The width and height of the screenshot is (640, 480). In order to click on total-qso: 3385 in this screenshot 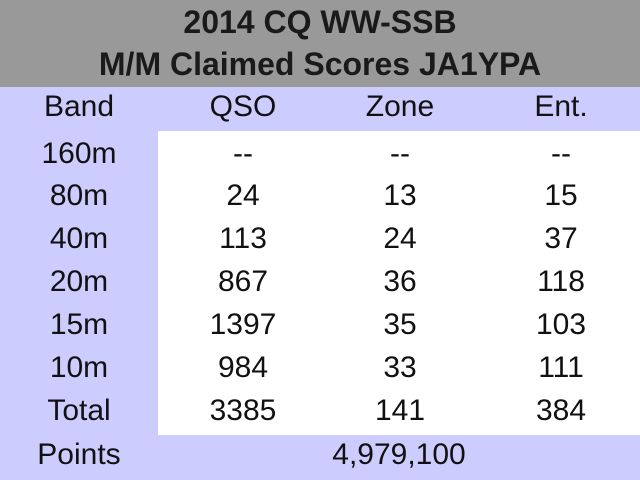, I will do `click(243, 410)`.